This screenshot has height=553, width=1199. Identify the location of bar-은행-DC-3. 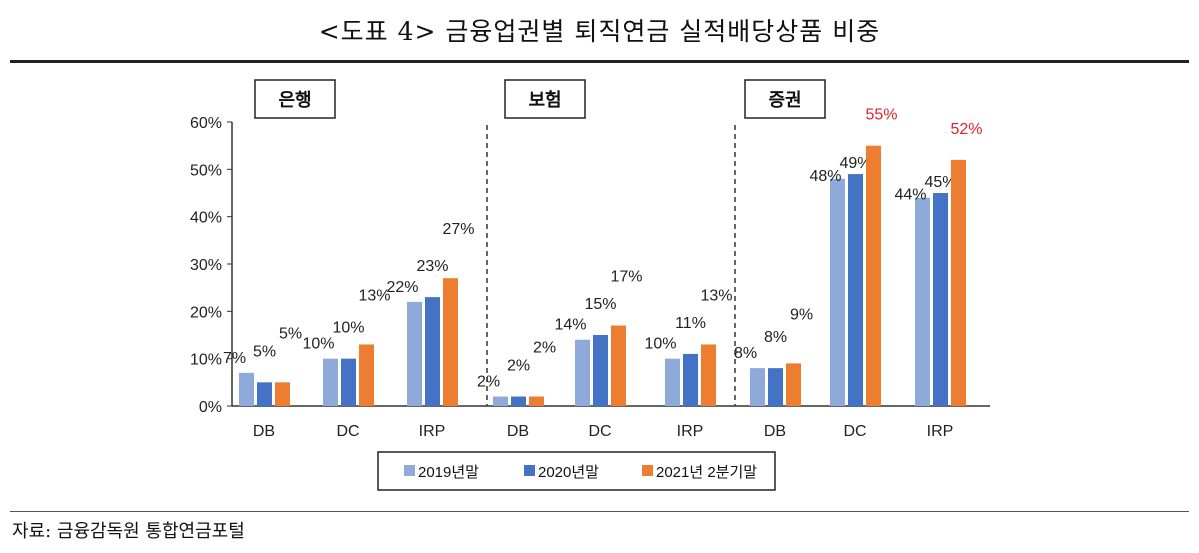
(366, 375).